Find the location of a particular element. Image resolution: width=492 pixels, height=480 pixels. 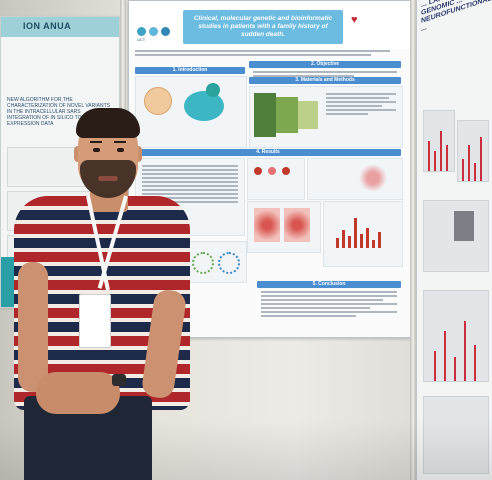

clasped-hands is located at coordinates (78, 393).